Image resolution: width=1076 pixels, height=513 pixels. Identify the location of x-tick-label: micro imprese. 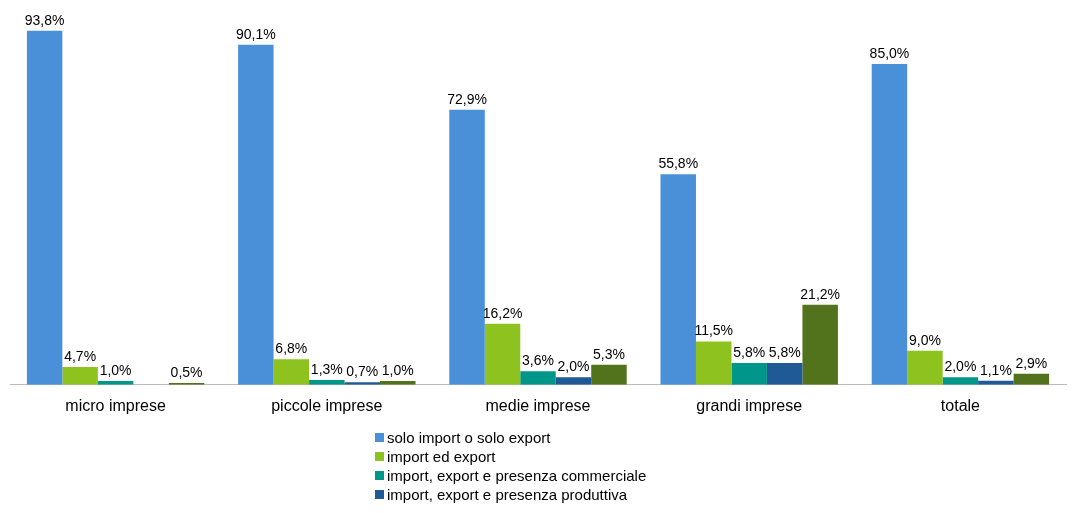
(115, 405).